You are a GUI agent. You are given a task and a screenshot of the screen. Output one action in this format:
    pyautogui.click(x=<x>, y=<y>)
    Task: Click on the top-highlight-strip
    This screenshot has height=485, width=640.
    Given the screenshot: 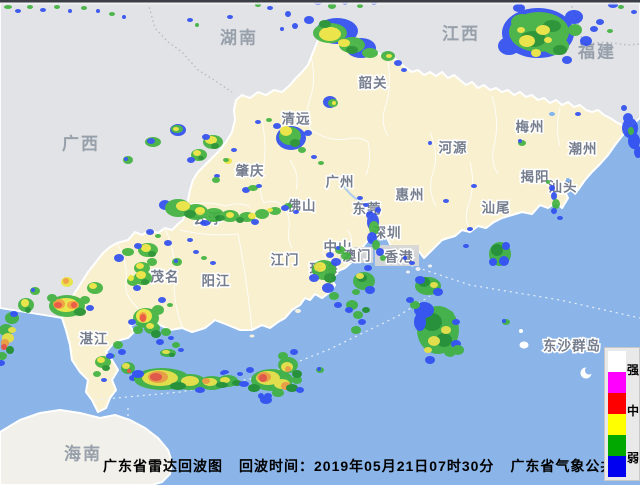 What is the action you would take?
    pyautogui.click(x=320, y=3)
    